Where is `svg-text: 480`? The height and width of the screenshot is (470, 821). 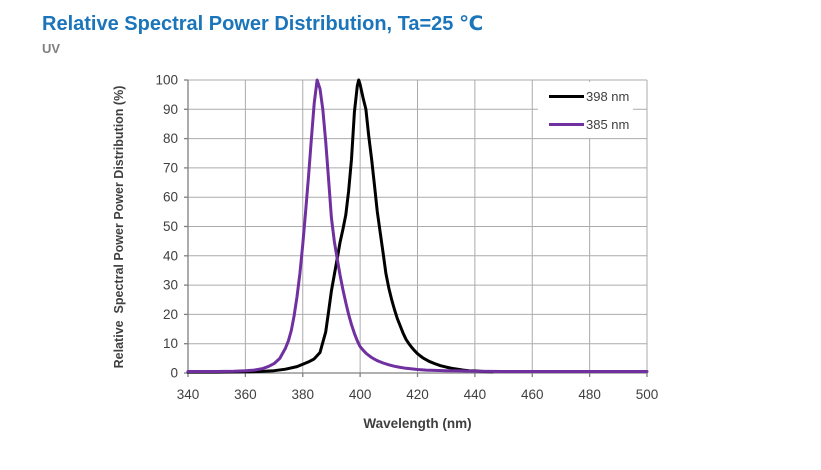
svg-text: 480 is located at coordinates (589, 394).